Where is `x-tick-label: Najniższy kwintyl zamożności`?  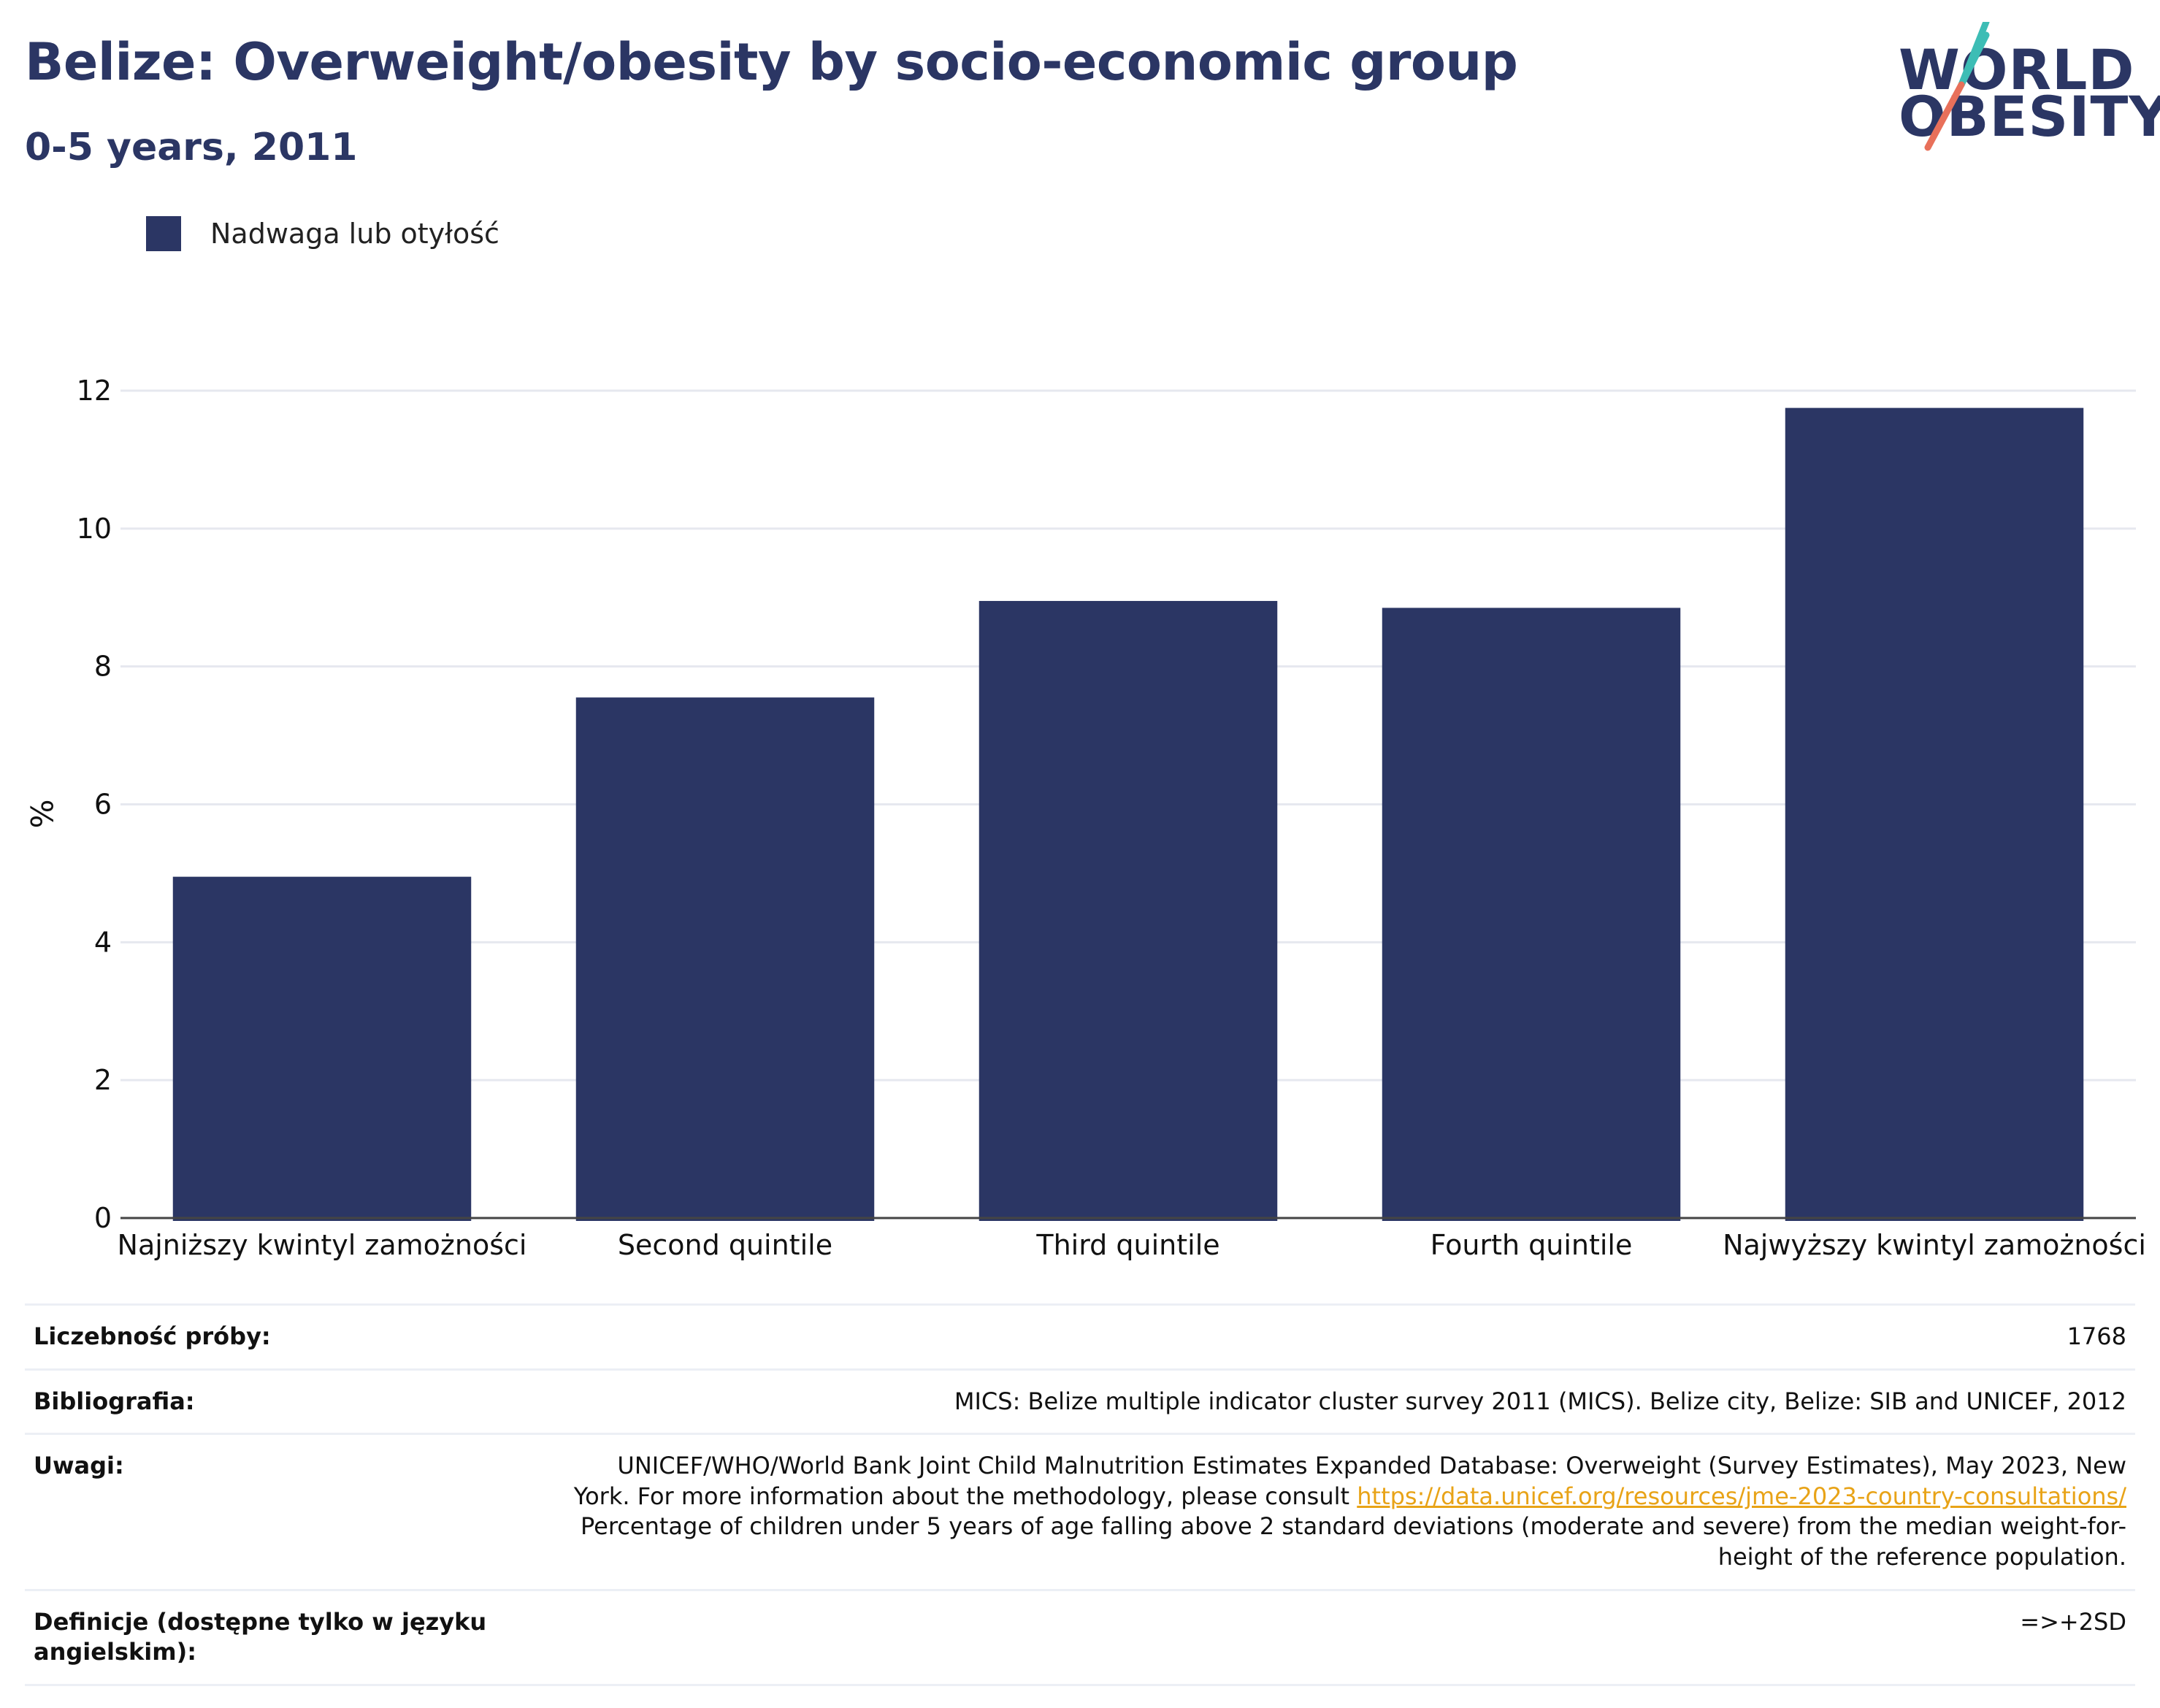 x-tick-label: Najniższy kwintyl zamożności is located at coordinates (322, 1245).